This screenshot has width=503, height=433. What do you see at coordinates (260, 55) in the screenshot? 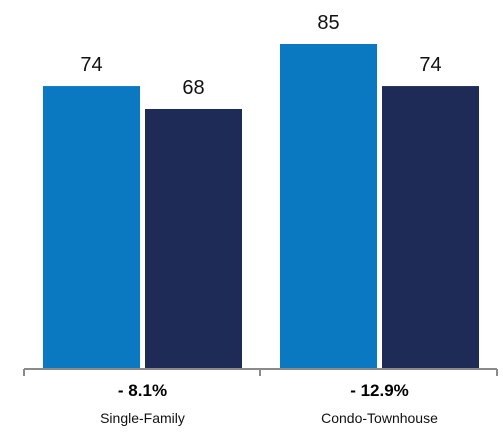
I see `value-labels-group: 74 68 85 74` at bounding box center [260, 55].